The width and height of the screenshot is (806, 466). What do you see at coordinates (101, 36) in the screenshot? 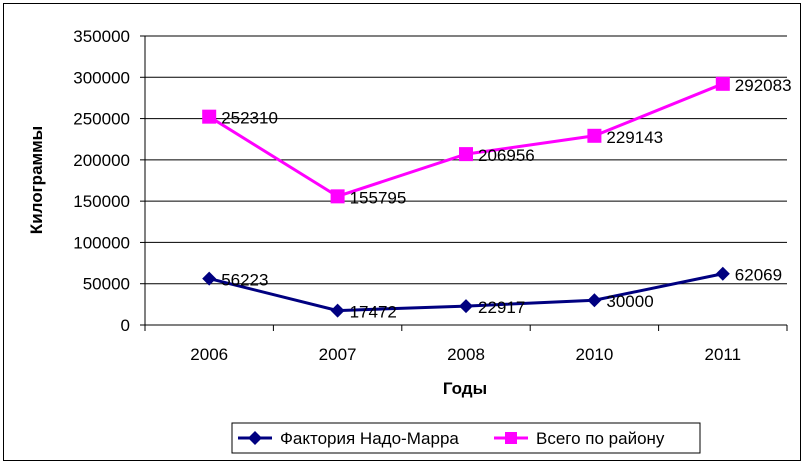
I see `y-tick-label: 350000` at bounding box center [101, 36].